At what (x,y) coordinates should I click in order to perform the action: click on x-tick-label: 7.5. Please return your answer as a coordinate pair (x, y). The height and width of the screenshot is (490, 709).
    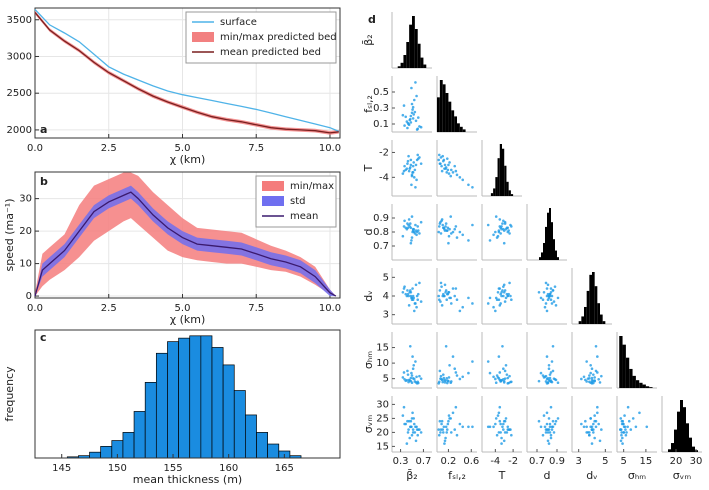
    Looking at the image, I should click on (256, 148).